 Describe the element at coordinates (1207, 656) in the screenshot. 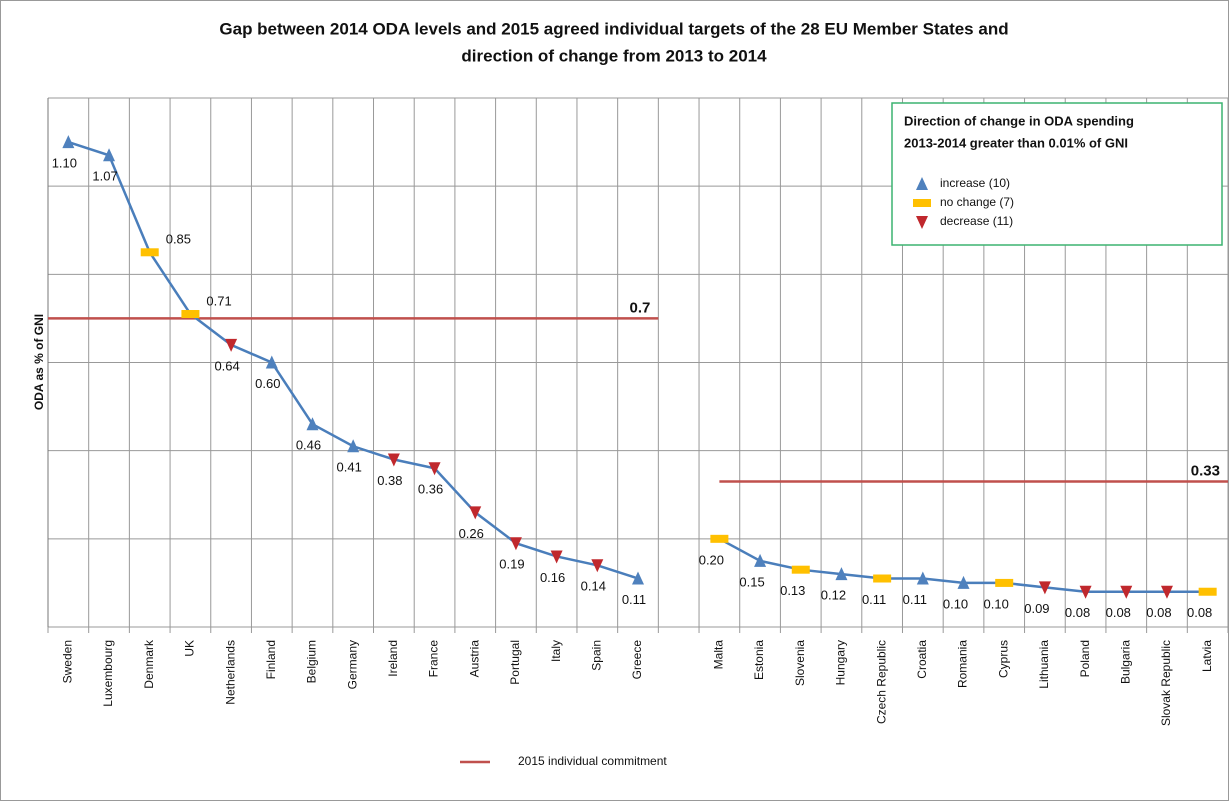

I see `x-tick-label: Latvia` at that location.